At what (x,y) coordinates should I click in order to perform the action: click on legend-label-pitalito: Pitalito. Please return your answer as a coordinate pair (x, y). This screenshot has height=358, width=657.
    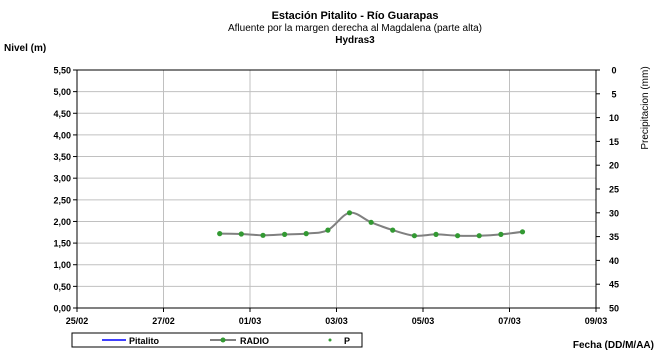
    Looking at the image, I should click on (144, 341).